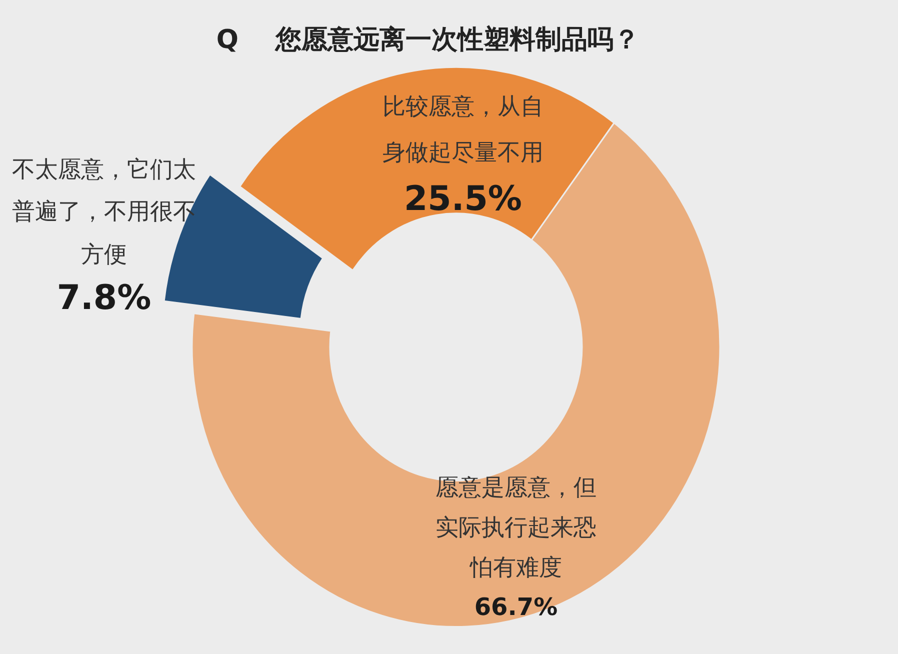 This screenshot has width=898, height=654. I want to click on slice-label: 愿意是愿意，但实际执行起来恐怕有难度, so click(516, 528).